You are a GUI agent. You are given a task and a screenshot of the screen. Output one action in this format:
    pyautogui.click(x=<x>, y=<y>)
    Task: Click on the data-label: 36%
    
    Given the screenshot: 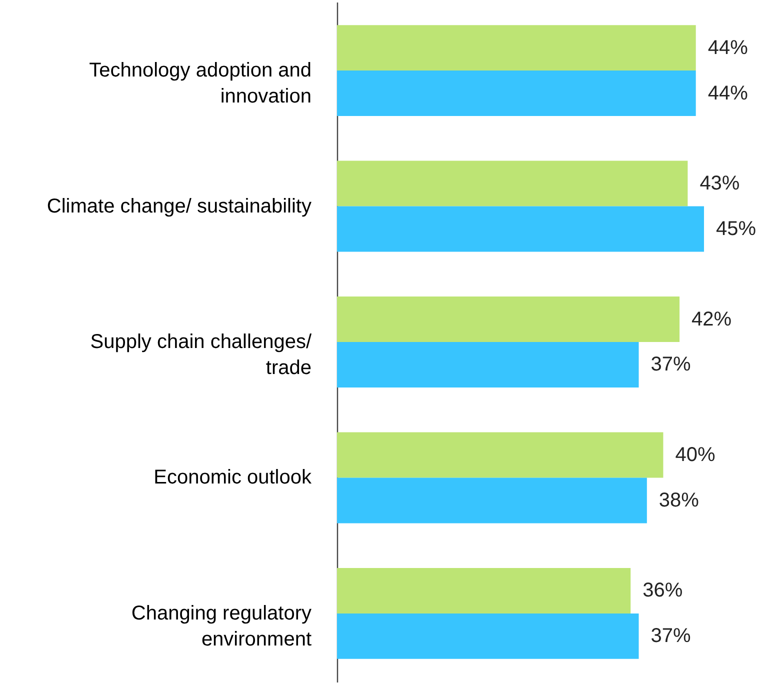 What is the action you would take?
    pyautogui.click(x=662, y=591)
    